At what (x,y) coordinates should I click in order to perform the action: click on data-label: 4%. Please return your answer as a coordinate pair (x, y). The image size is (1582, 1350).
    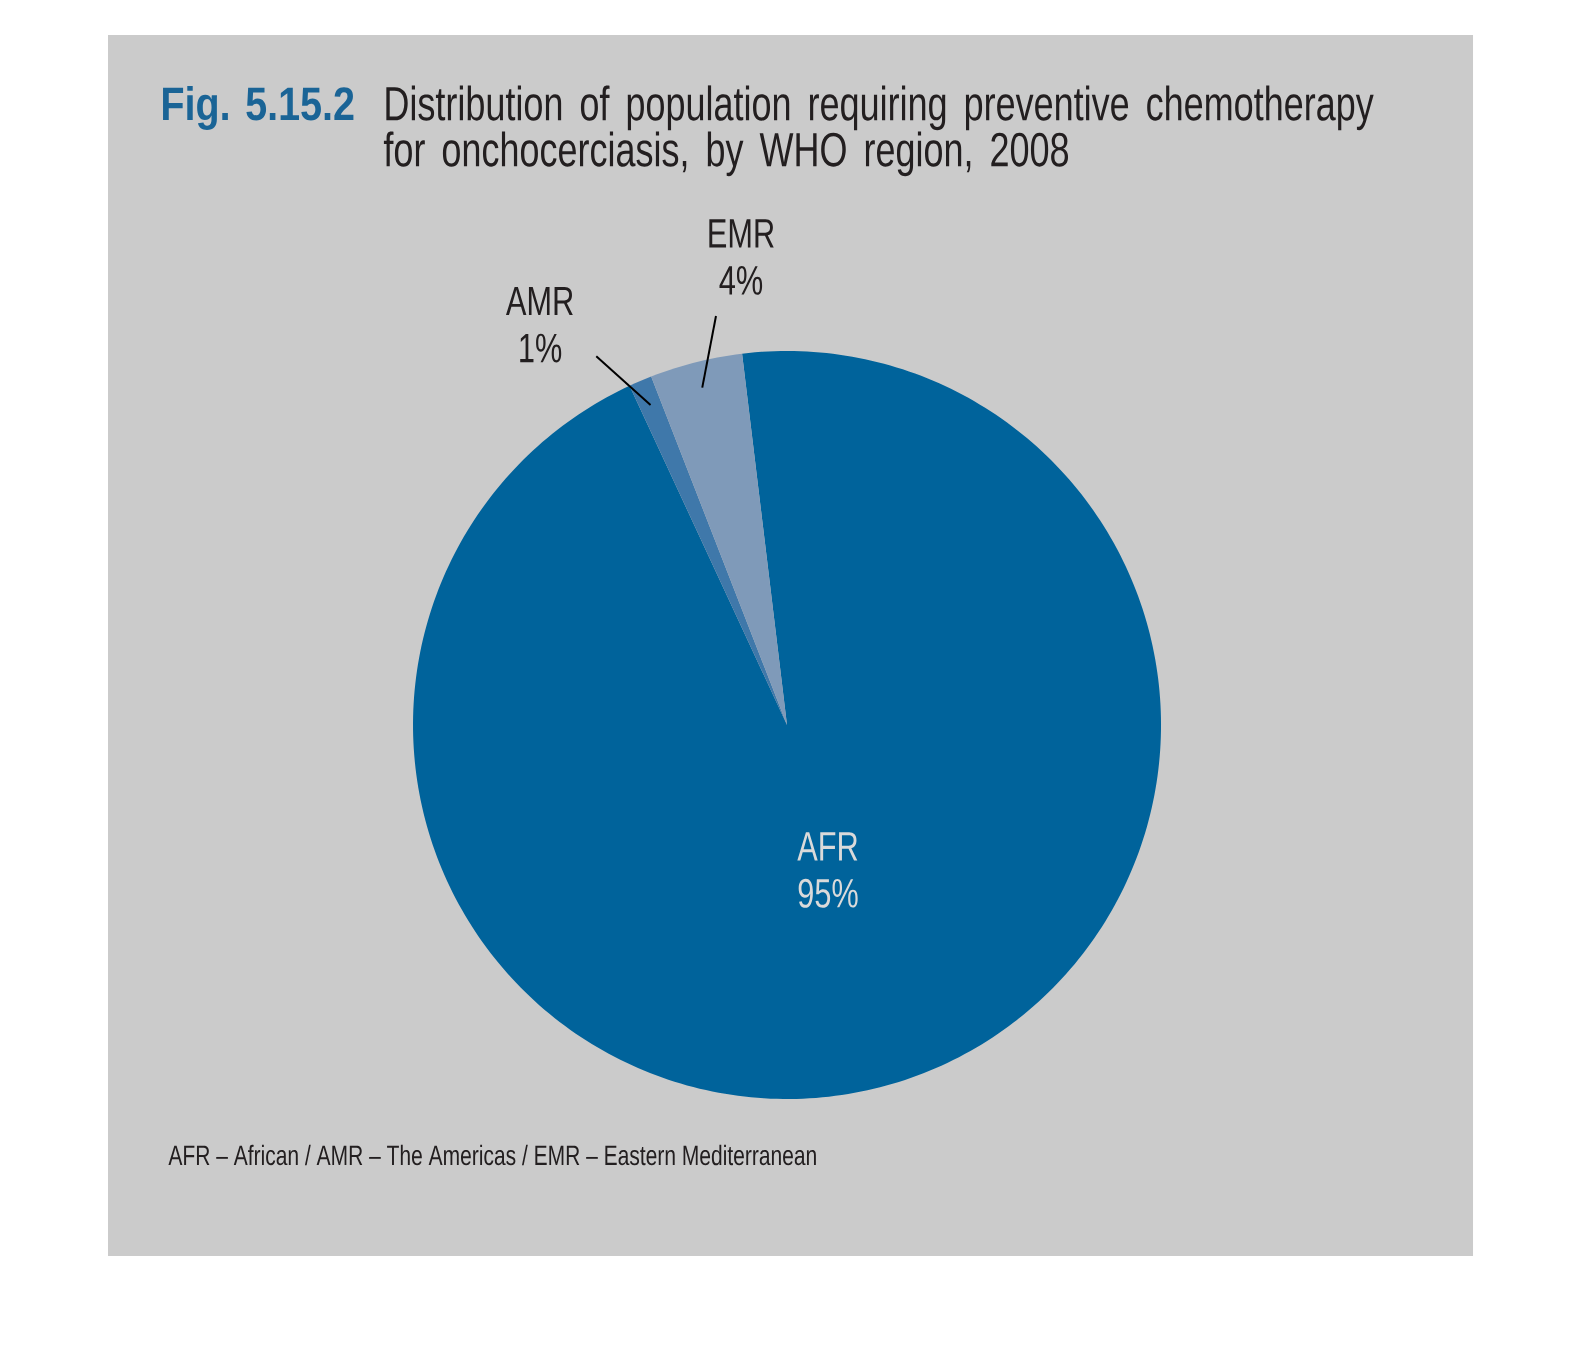
    Looking at the image, I should click on (741, 280).